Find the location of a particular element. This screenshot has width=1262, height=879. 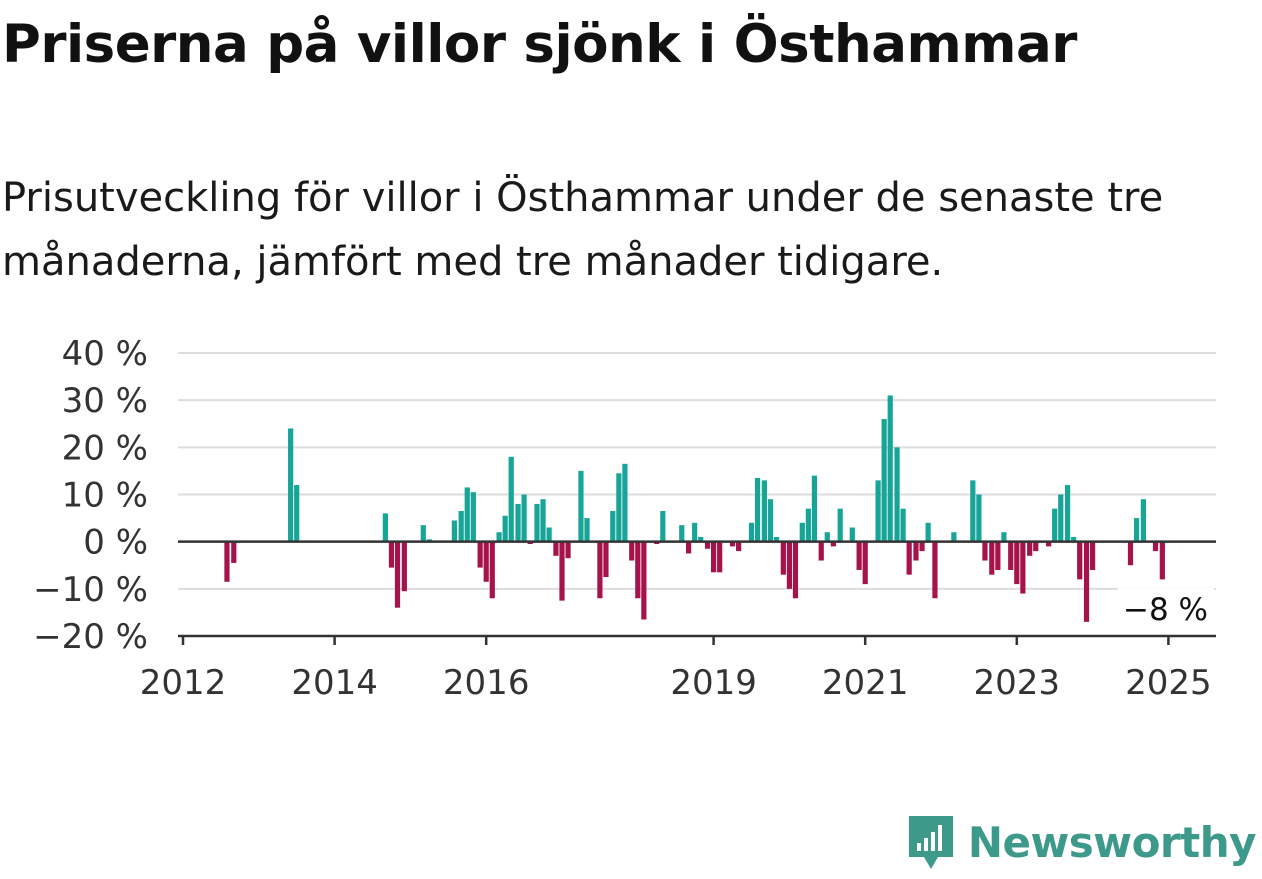

x-tick-label: 2019 is located at coordinates (713, 683).